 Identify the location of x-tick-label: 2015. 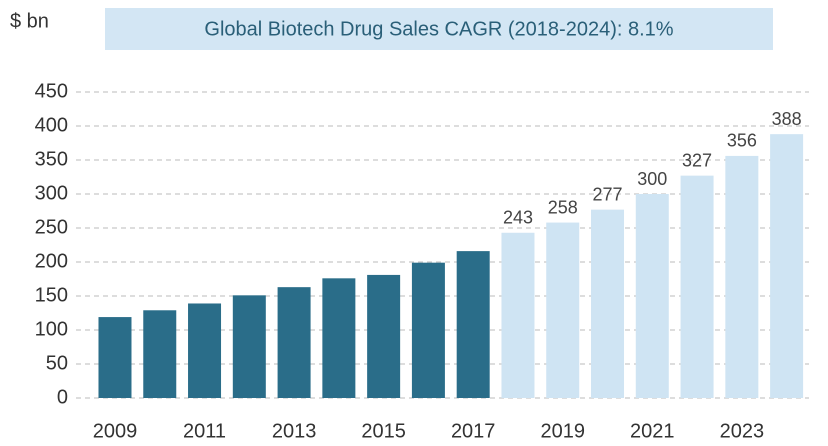
(383, 431).